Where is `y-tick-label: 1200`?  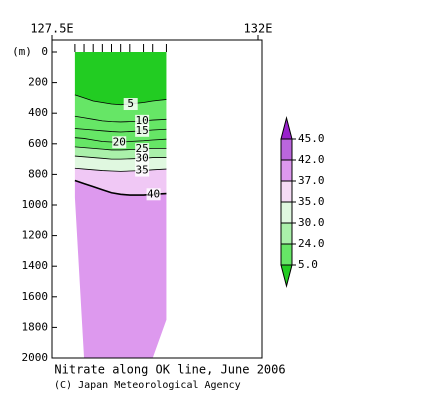
y-tick-label: 1200 is located at coordinates (35, 235).